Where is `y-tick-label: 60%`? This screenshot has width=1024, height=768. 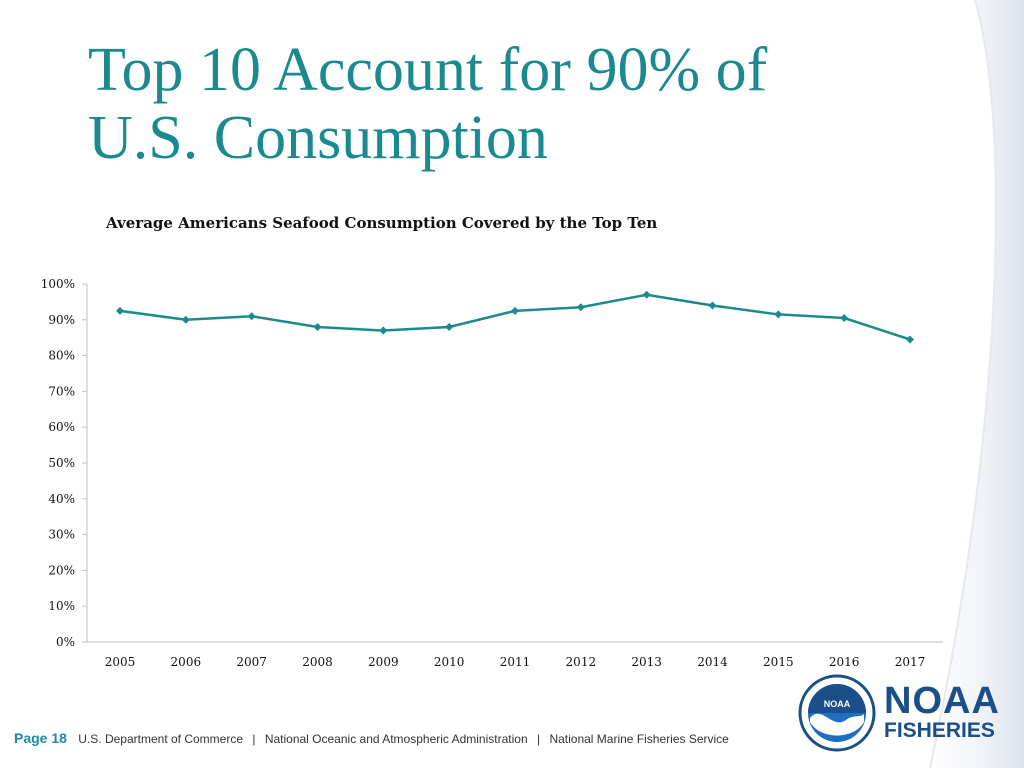 y-tick-label: 60% is located at coordinates (61, 427).